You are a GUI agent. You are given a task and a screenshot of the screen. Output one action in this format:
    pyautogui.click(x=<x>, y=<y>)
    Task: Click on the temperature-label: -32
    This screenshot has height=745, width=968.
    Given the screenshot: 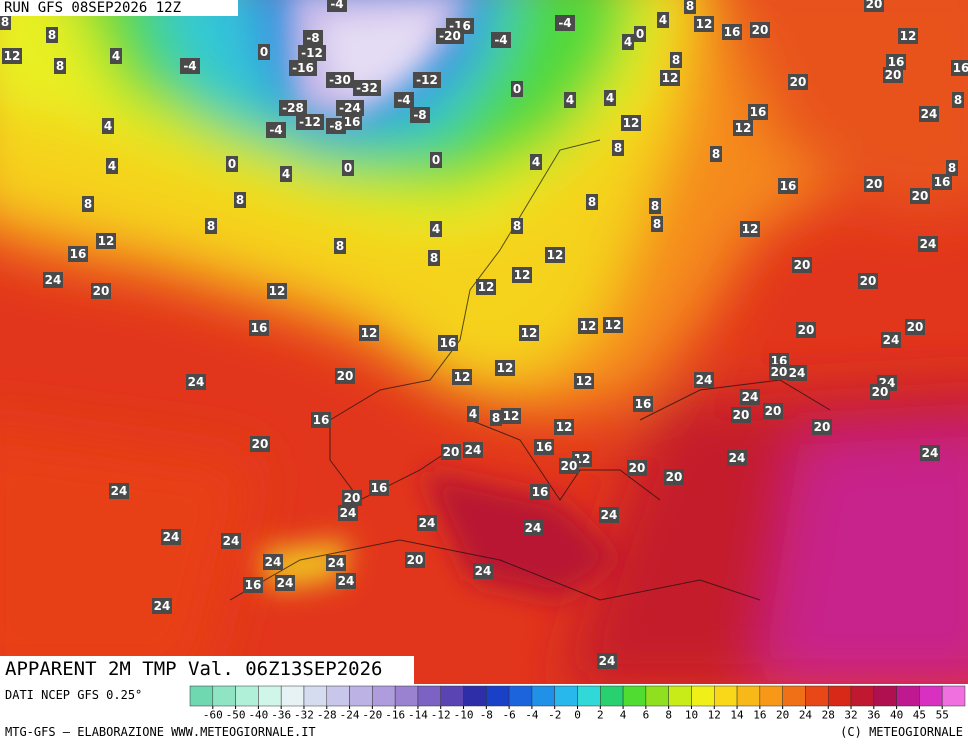 What is the action you would take?
    pyautogui.click(x=367, y=88)
    